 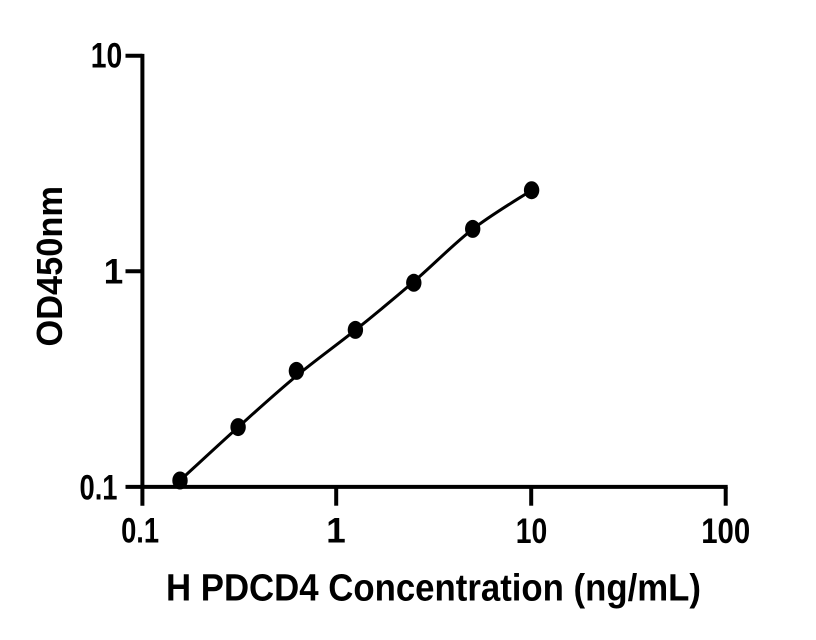 I want to click on svg-text: 100, so click(x=725, y=531).